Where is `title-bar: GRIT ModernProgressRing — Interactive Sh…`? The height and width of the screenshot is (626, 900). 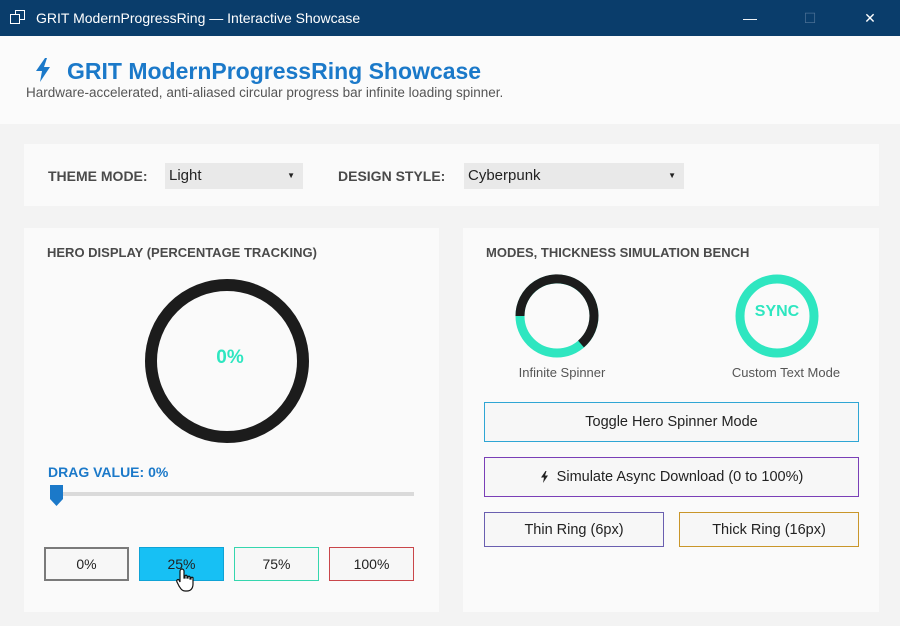 title-bar: GRIT ModernProgressRing — Interactive Sh… is located at coordinates (450, 18).